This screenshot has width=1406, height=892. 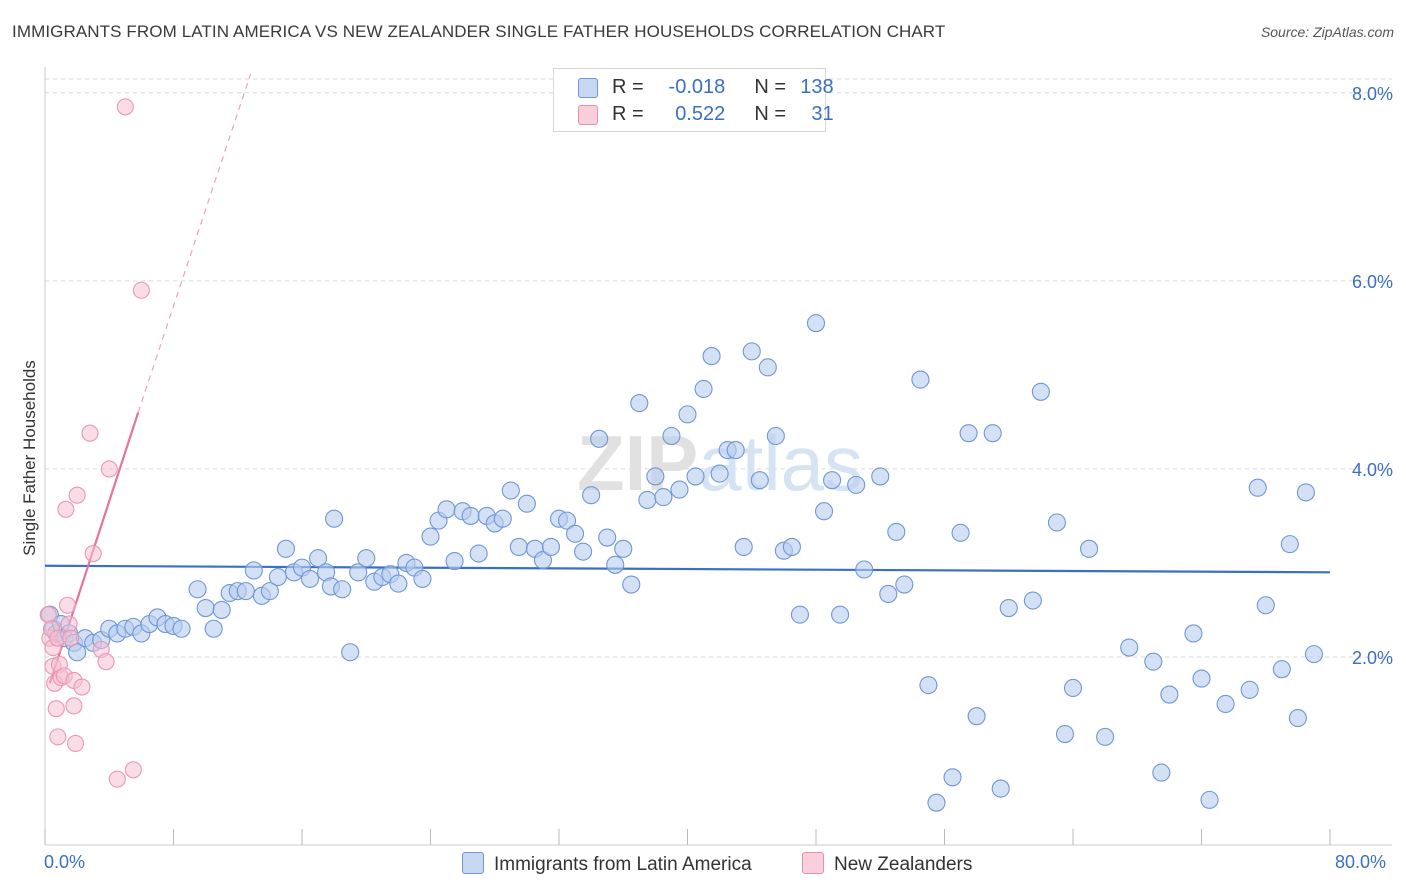 I want to click on source-credit: Source: ZipAtlas.com, so click(x=1327, y=32).